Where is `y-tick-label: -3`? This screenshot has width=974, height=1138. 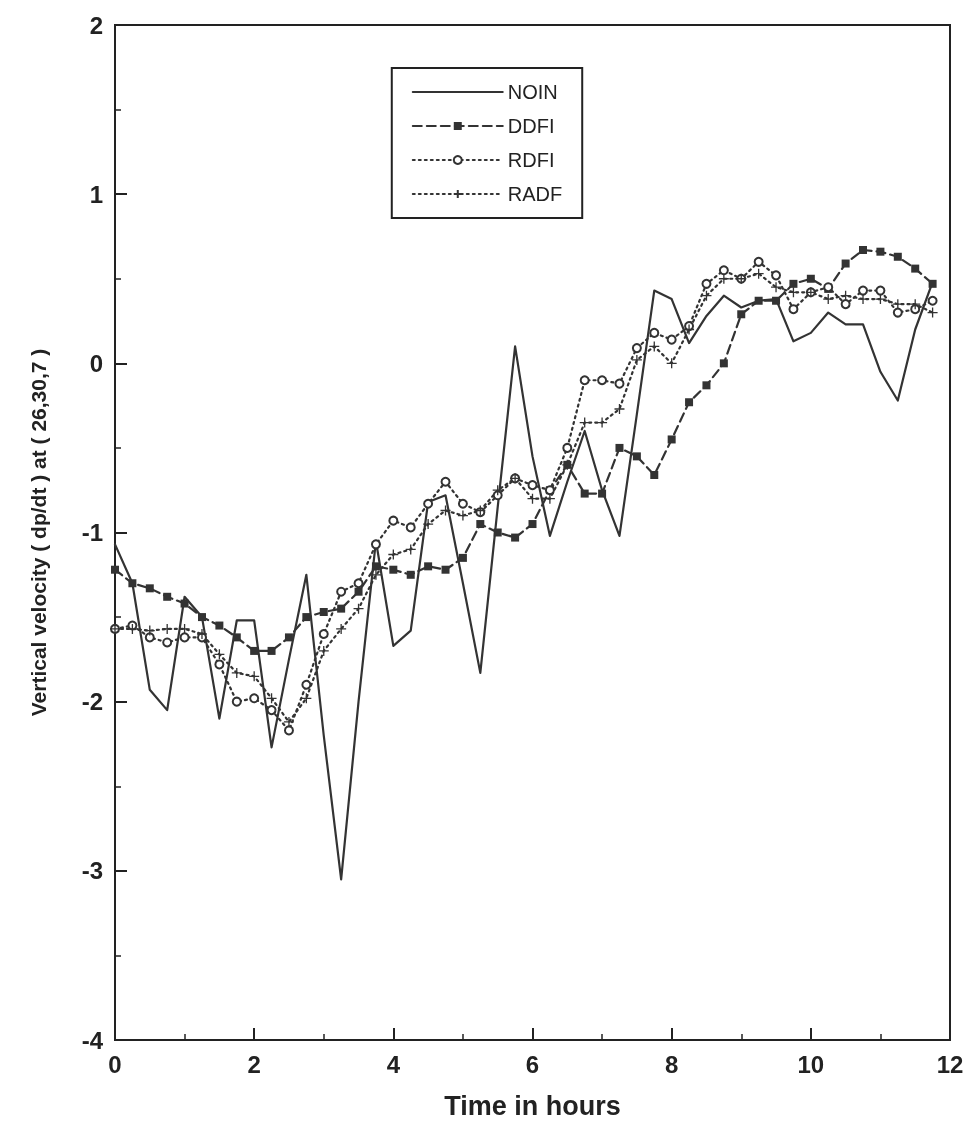 y-tick-label: -3 is located at coordinates (92, 871).